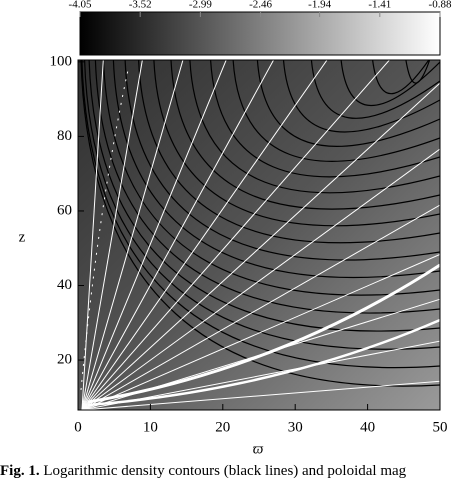  What do you see at coordinates (295, 427) in the screenshot?
I see `x-tick-label: 30` at bounding box center [295, 427].